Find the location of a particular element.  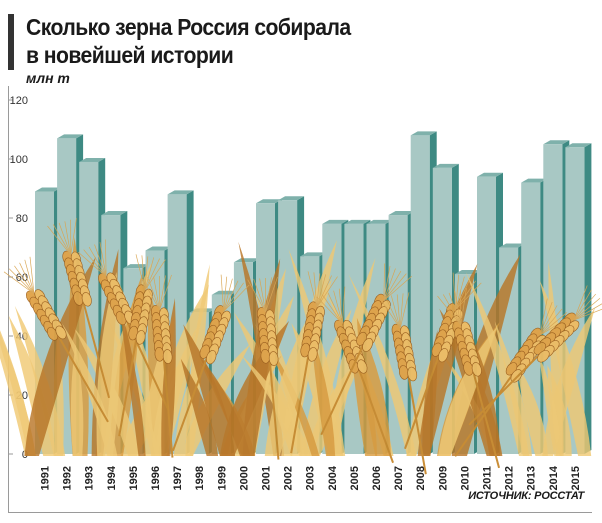

y-tick-label: 120 is located at coordinates (19, 101).